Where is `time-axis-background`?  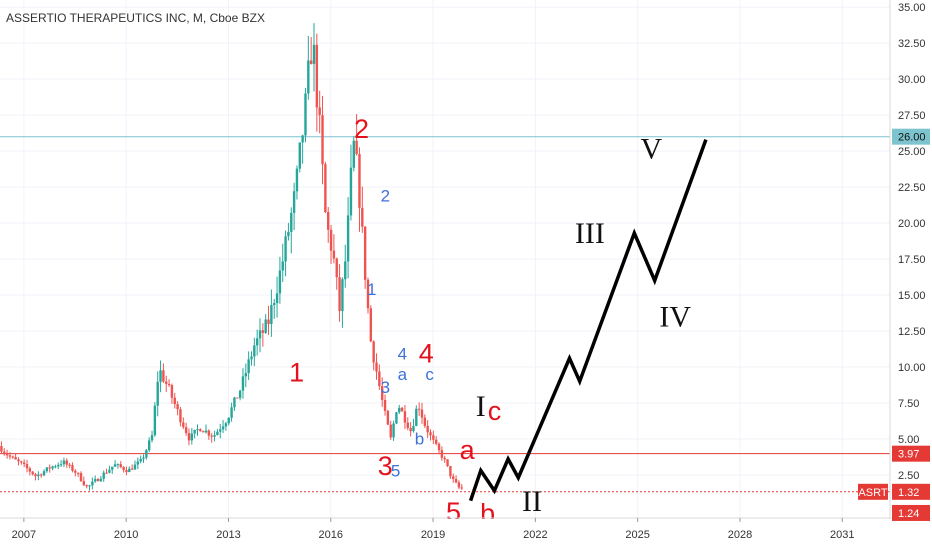 time-axis-background is located at coordinates (466, 534).